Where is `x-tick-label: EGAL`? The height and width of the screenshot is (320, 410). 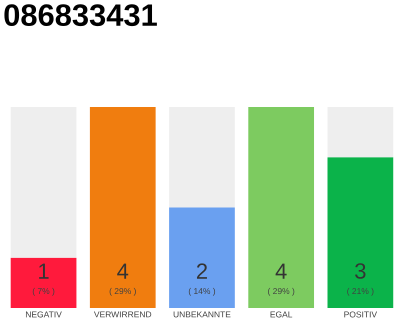
x-tick-label: EGAL is located at coordinates (281, 314).